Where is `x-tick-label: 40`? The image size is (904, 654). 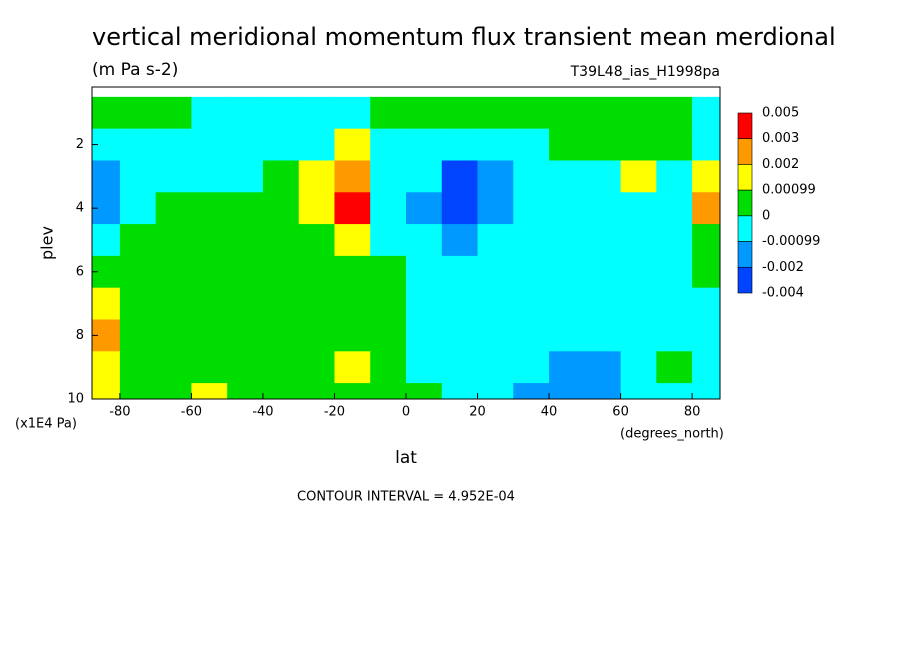
x-tick-label: 40 is located at coordinates (549, 412).